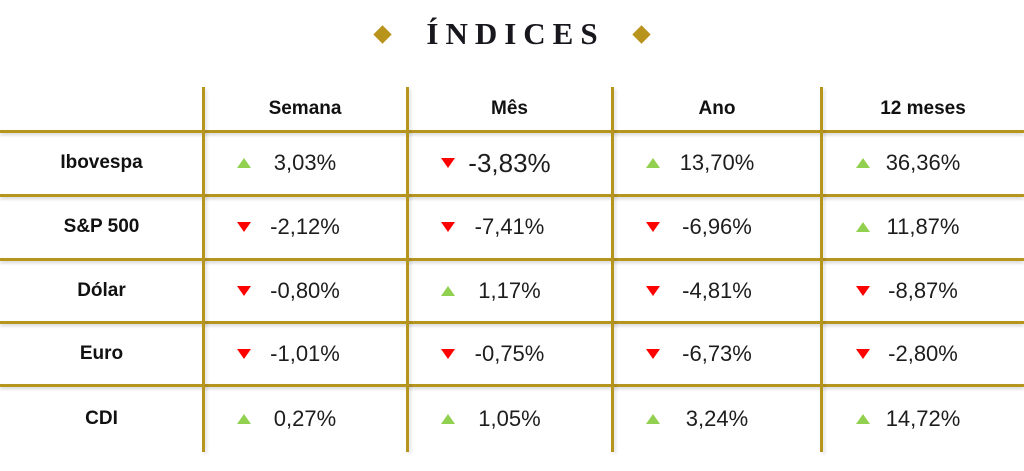 The image size is (1024, 471). What do you see at coordinates (101, 290) in the screenshot?
I see `row-label-d-lar: Dólar` at bounding box center [101, 290].